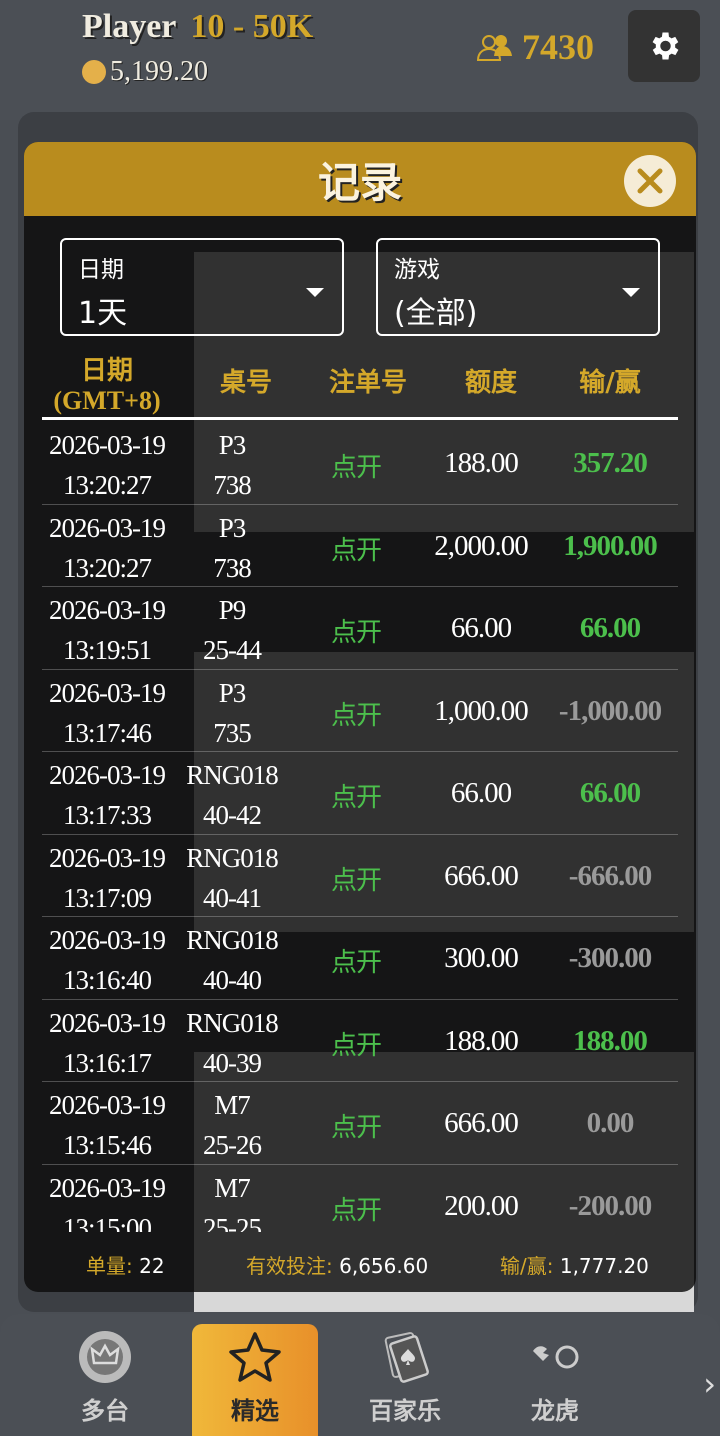  I want to click on col-amount: 额度, so click(491, 383).